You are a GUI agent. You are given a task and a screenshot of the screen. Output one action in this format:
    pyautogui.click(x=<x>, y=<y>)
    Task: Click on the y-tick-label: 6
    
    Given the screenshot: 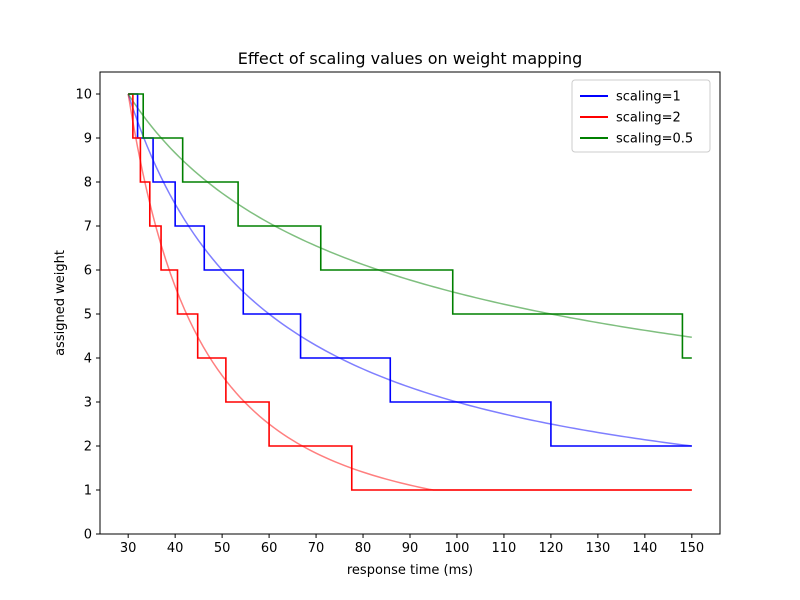 What is the action you would take?
    pyautogui.click(x=88, y=271)
    